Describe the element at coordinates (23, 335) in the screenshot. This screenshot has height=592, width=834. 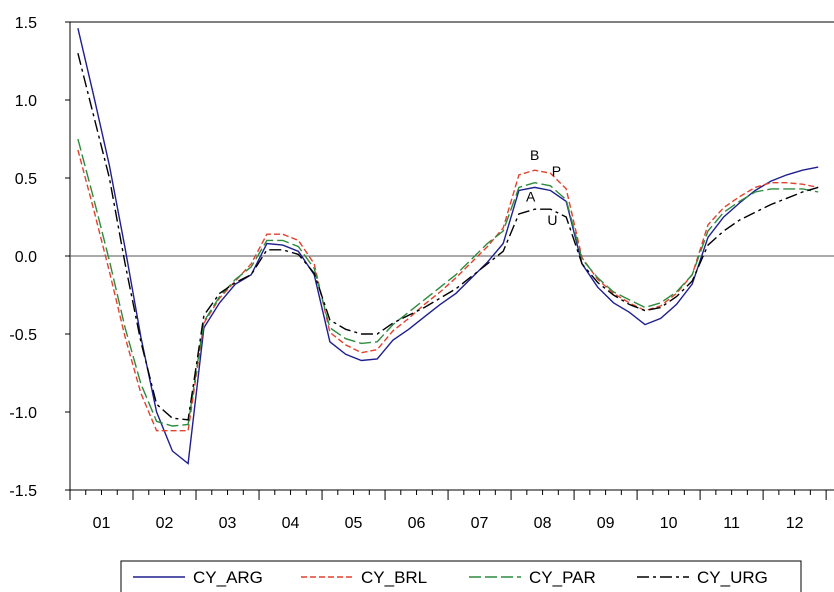
I see `y-tick-label: -0.5` at that location.